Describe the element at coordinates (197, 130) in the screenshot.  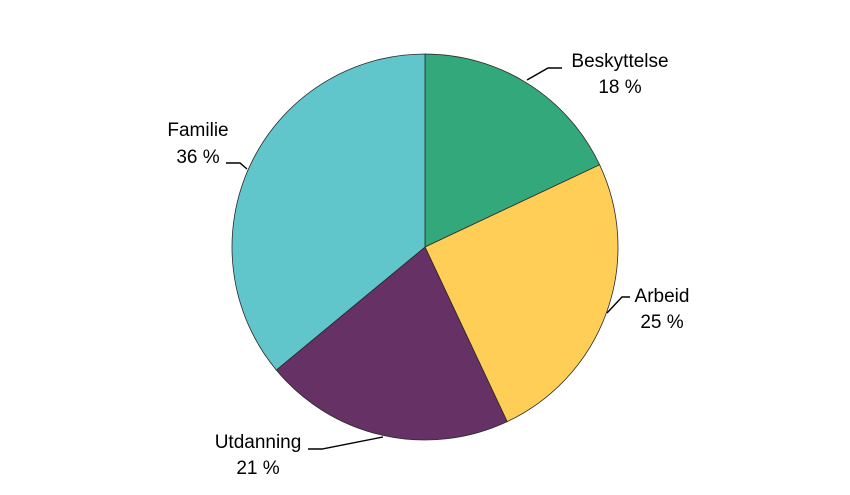
I see `slice-label-familie: Familie` at that location.